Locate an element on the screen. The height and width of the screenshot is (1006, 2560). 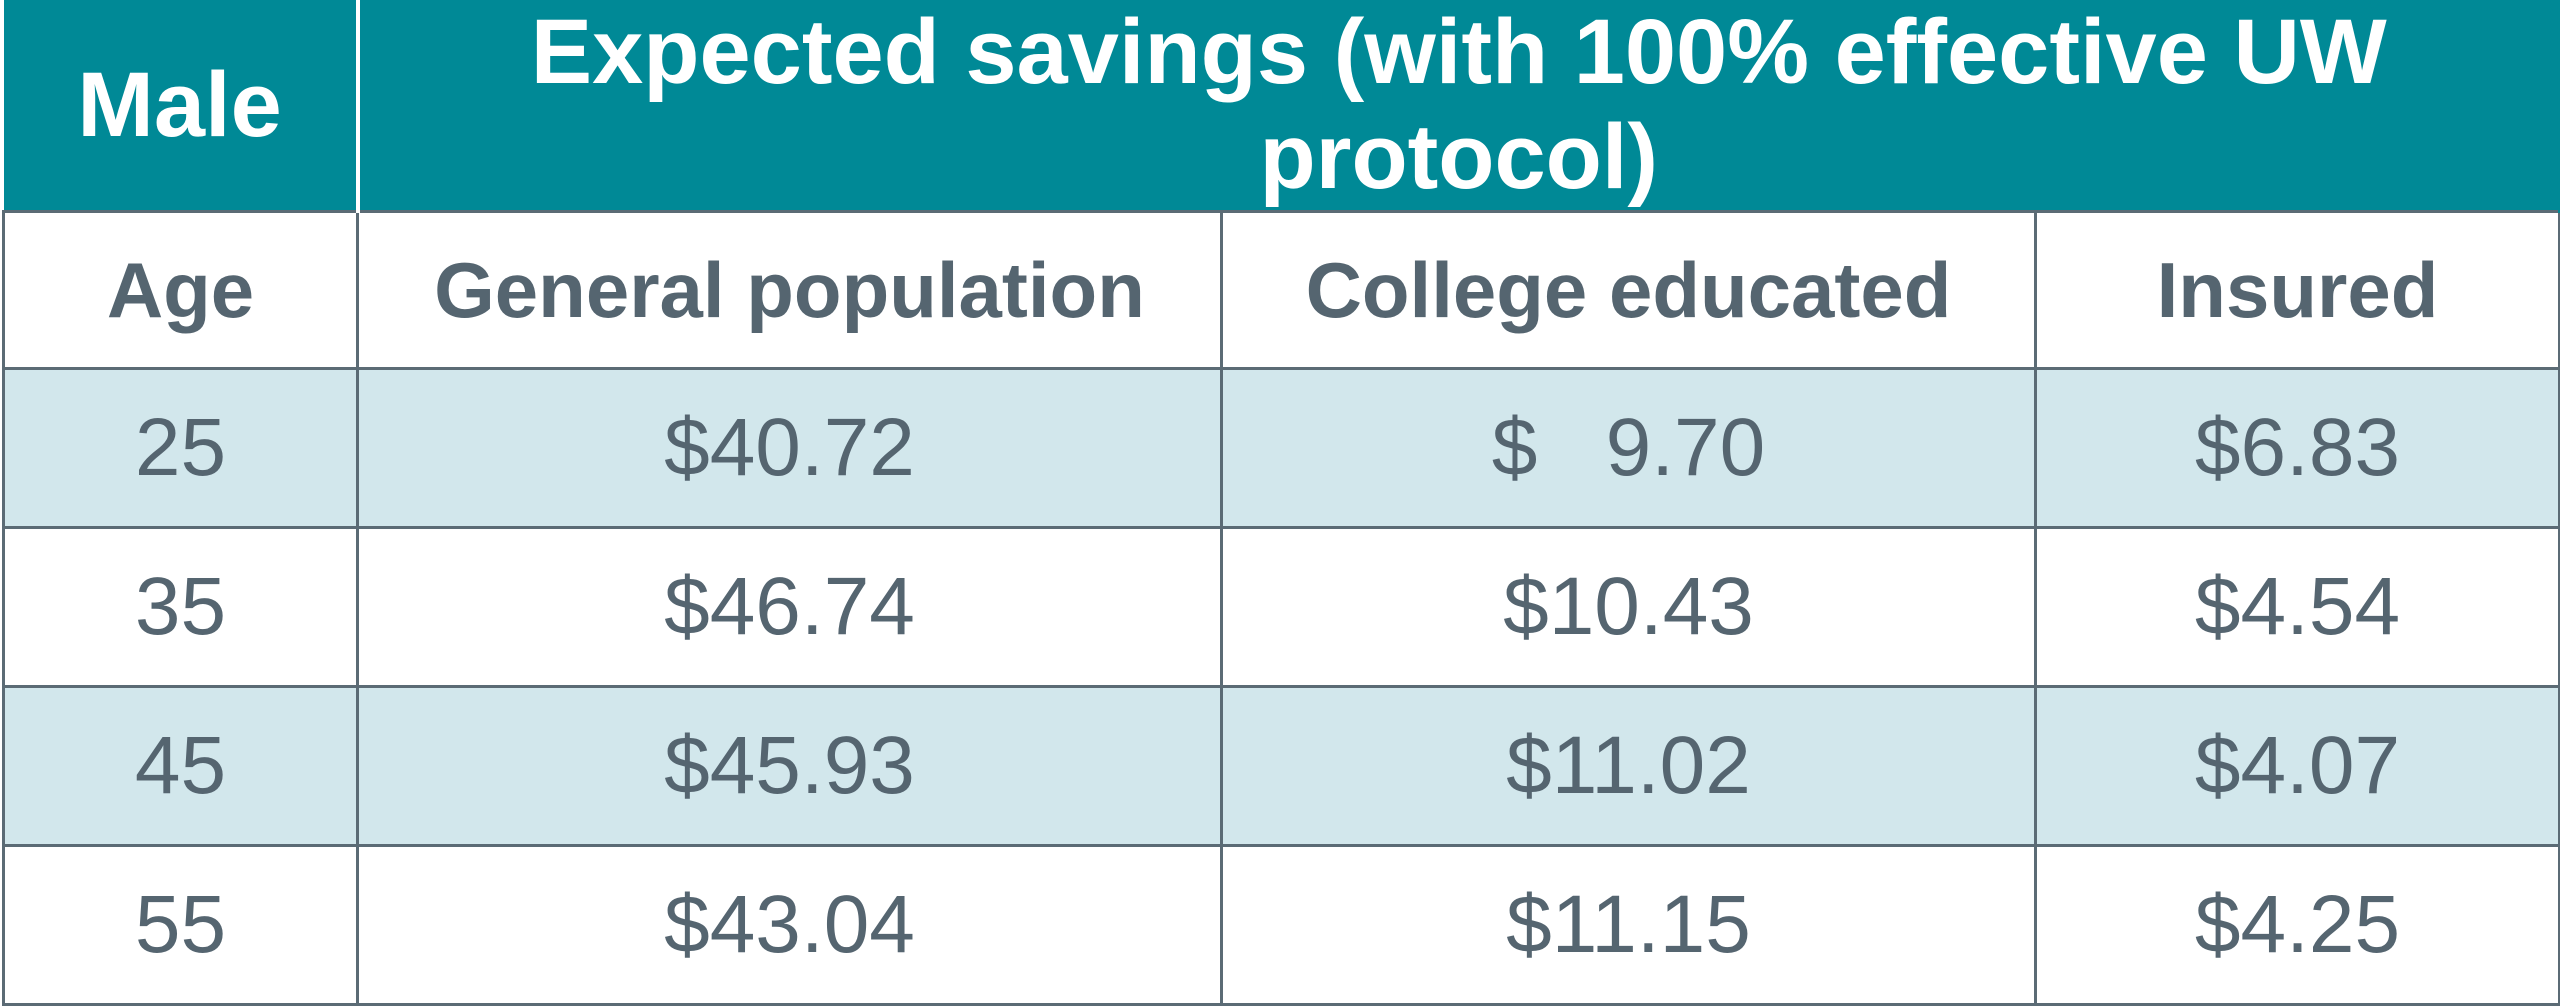
column-header-age: Age is located at coordinates (180, 290).